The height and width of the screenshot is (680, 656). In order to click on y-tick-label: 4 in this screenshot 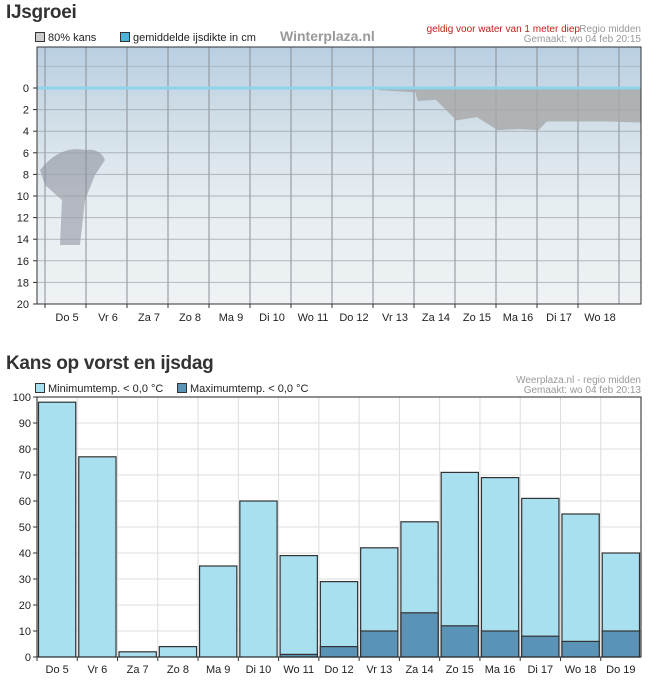, I will do `click(26, 132)`.